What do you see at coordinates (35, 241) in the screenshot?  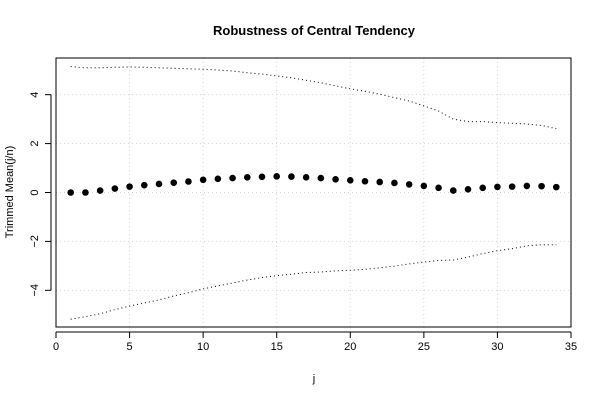 I see `y-tick-label: −2` at bounding box center [35, 241].